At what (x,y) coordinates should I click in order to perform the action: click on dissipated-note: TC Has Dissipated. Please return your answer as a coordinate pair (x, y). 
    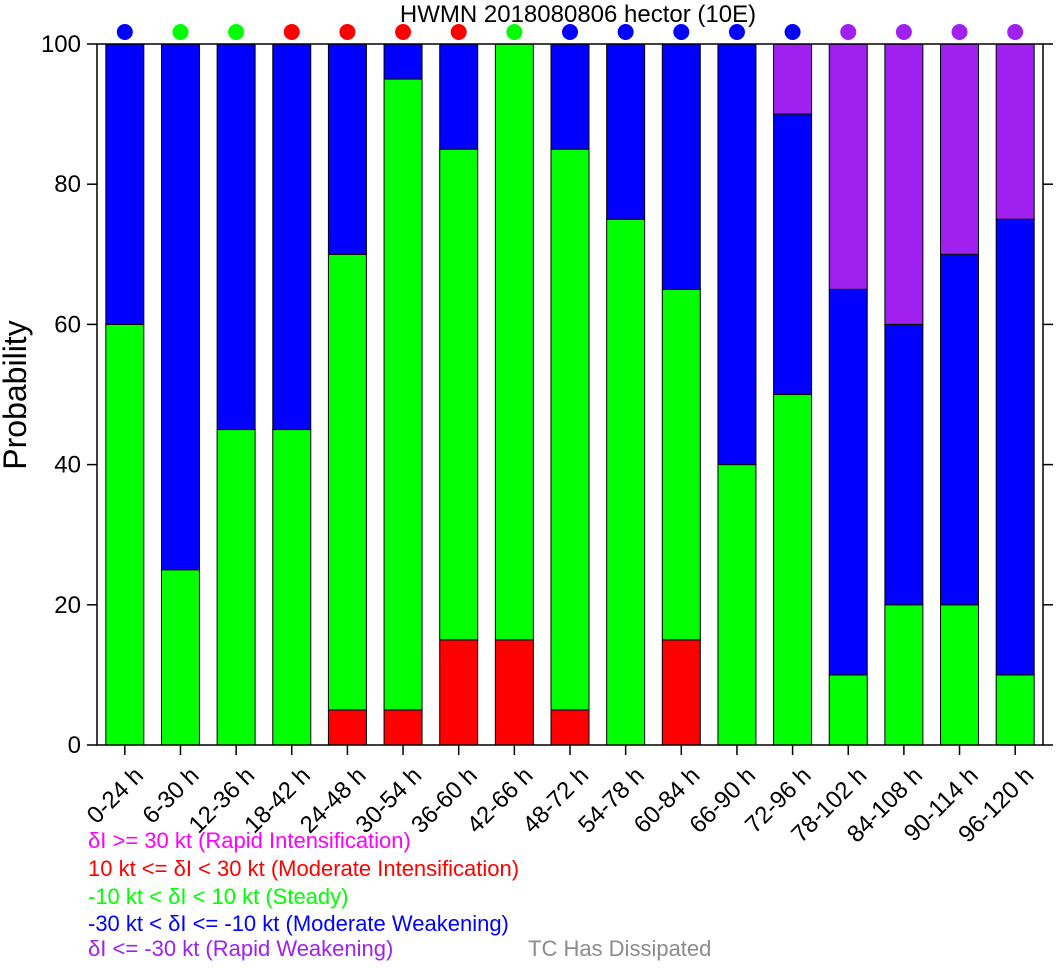
    Looking at the image, I should click on (620, 948).